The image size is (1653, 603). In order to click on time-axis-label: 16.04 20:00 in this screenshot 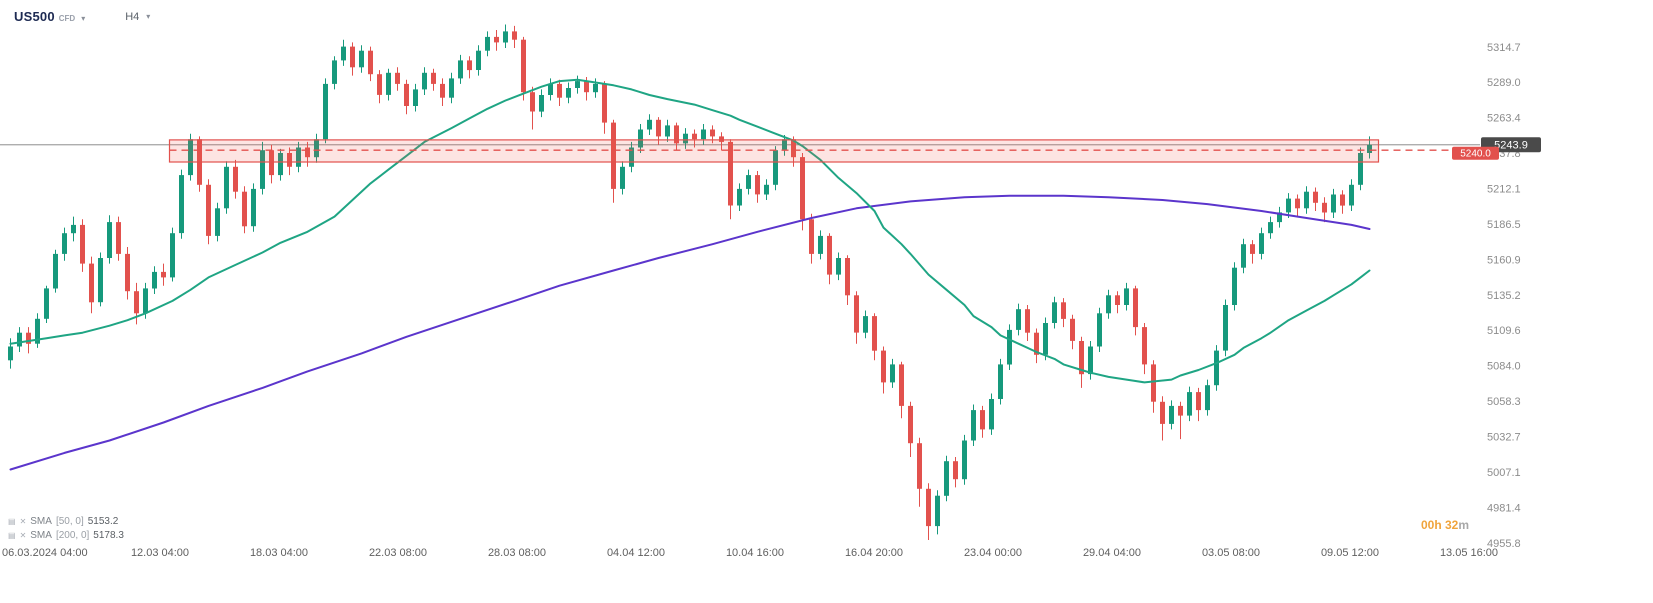, I will do `click(874, 553)`.